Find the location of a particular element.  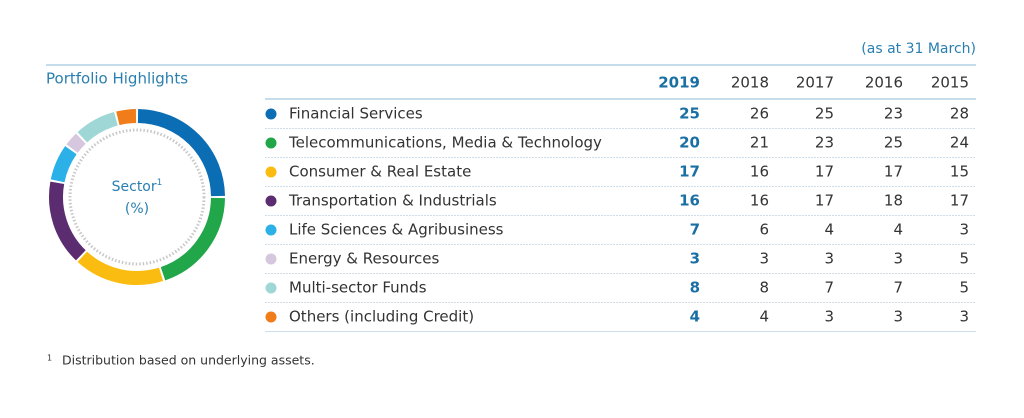

cell: 18 is located at coordinates (893, 201).